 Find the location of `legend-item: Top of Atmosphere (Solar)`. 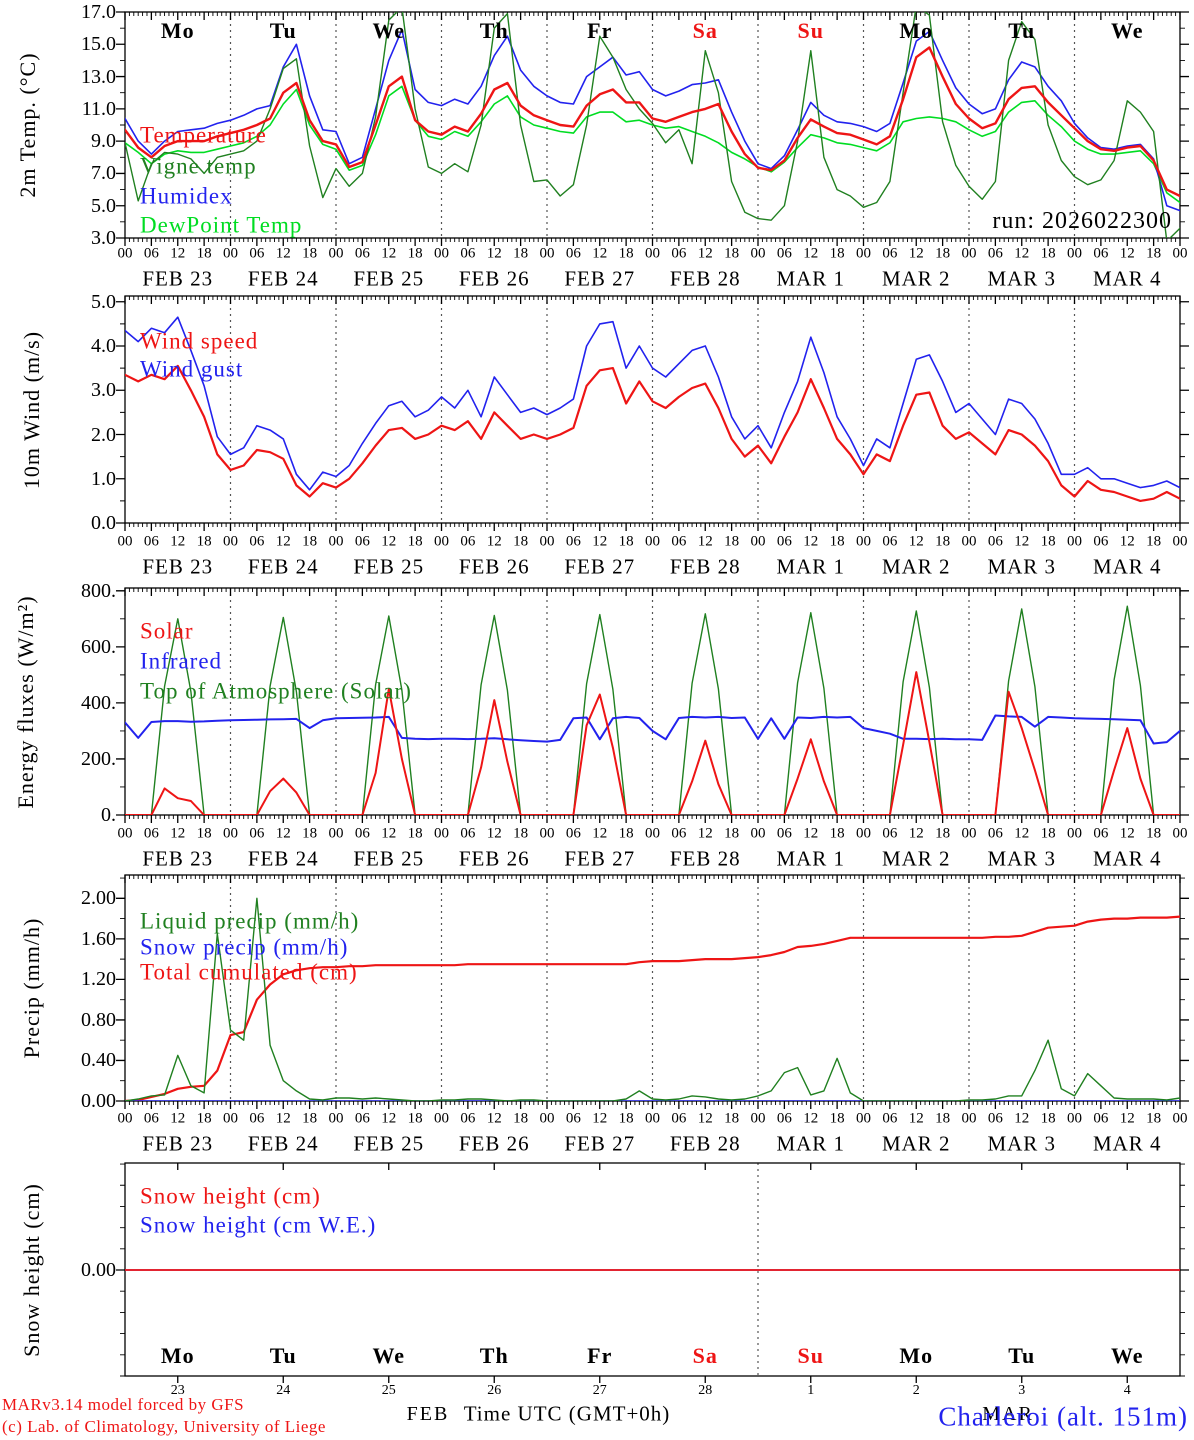

legend-item: Top of Atmosphere (Solar) is located at coordinates (276, 691).